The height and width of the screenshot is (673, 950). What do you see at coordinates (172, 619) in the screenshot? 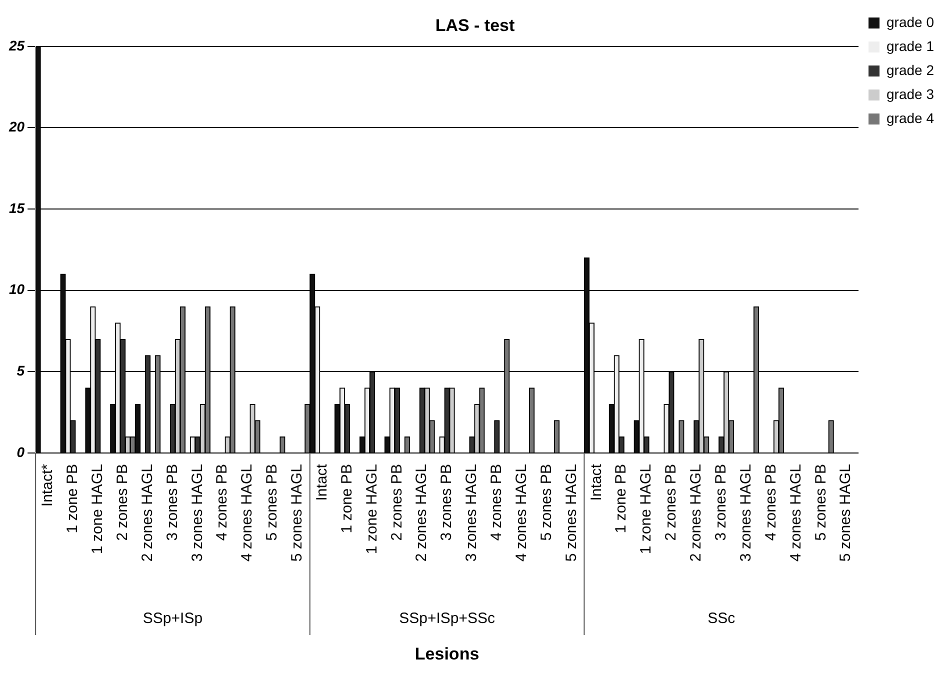
I see `text: SSp+ISp` at bounding box center [172, 619].